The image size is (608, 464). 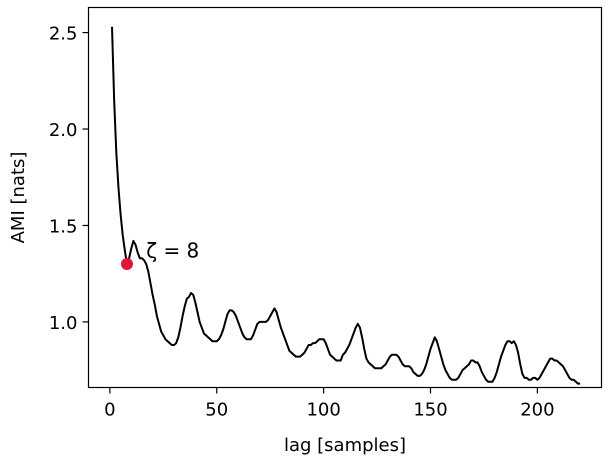 What do you see at coordinates (69, 179) in the screenshot?
I see `y-axis-ticks: 1.0 1.5 2.0 2.5` at bounding box center [69, 179].